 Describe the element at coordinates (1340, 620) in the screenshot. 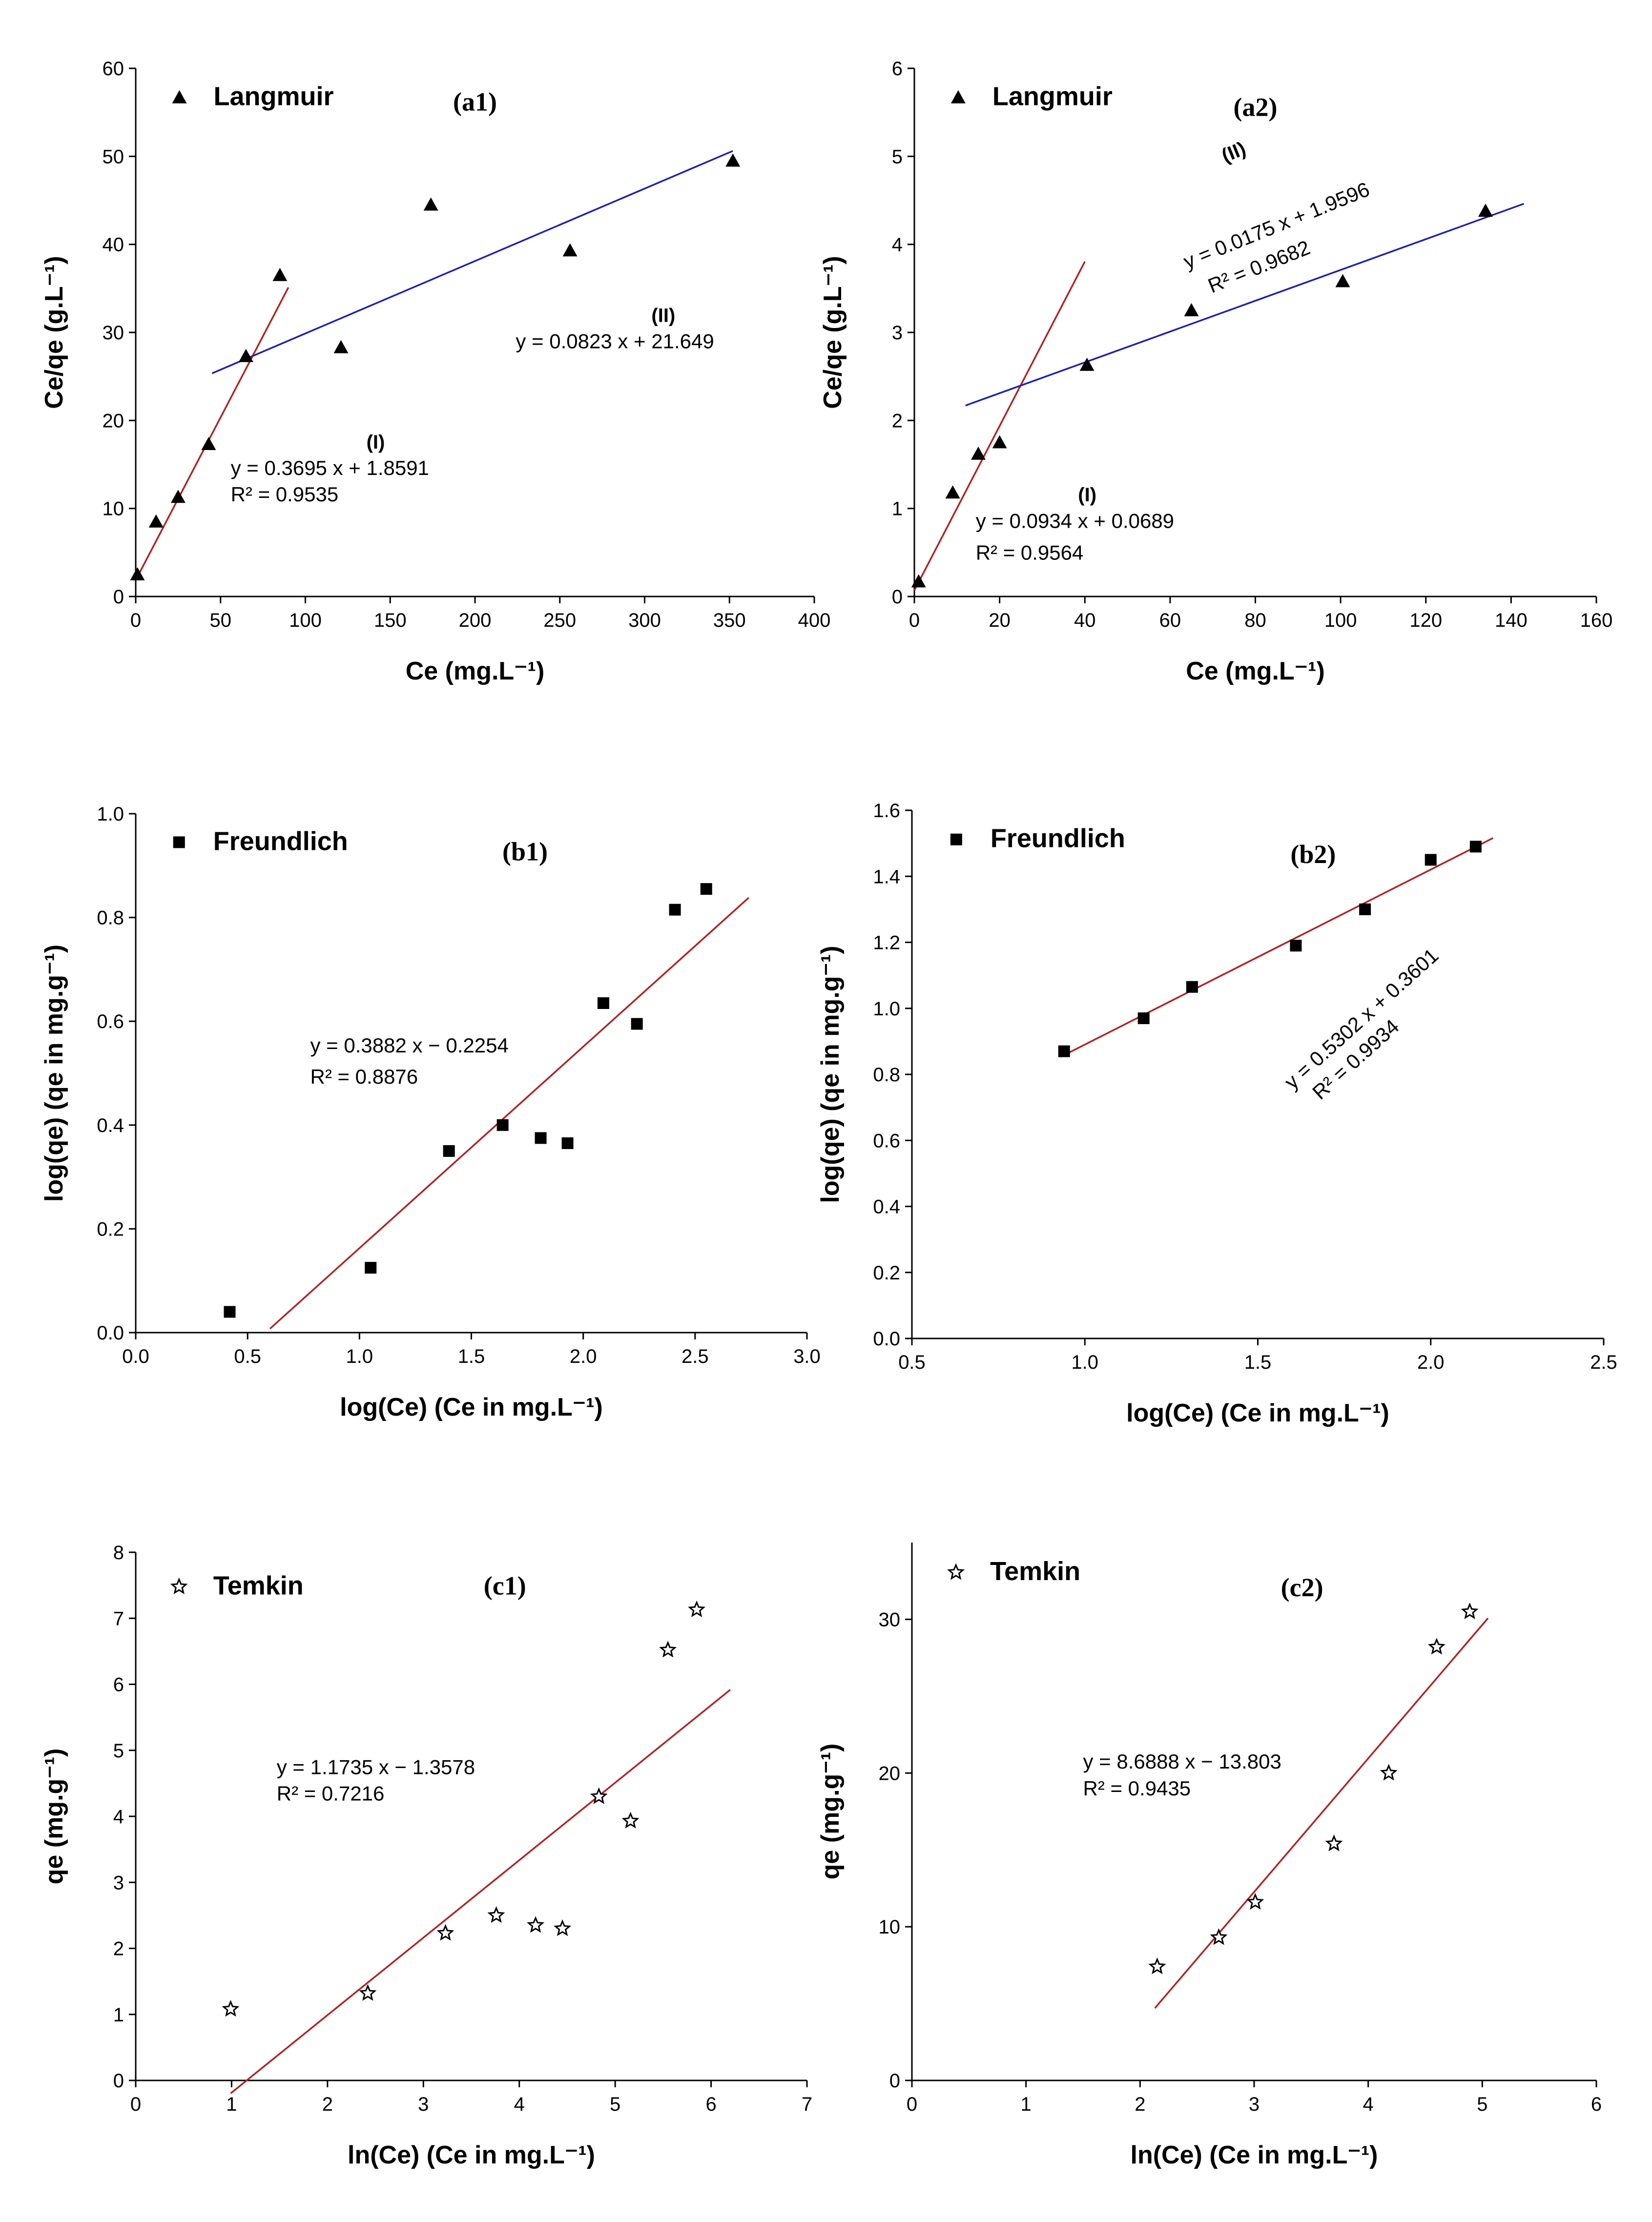

I see `x-tick-label: 100` at that location.